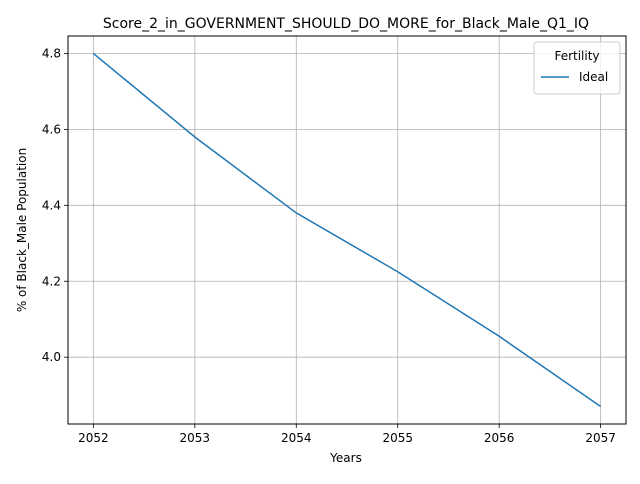  I want to click on x-tick-label: 2053, so click(195, 438).